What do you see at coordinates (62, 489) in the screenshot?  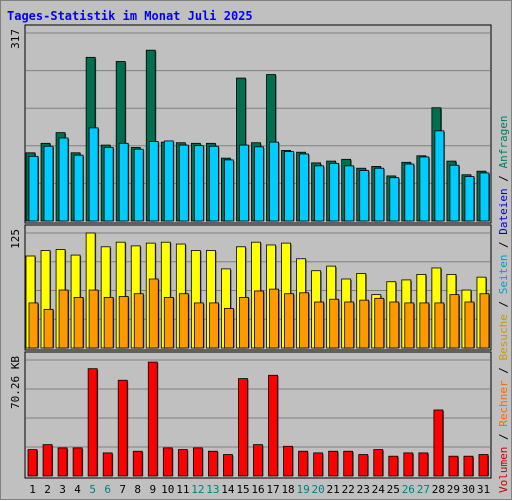 I see `x-tick-label: 3` at bounding box center [62, 489].